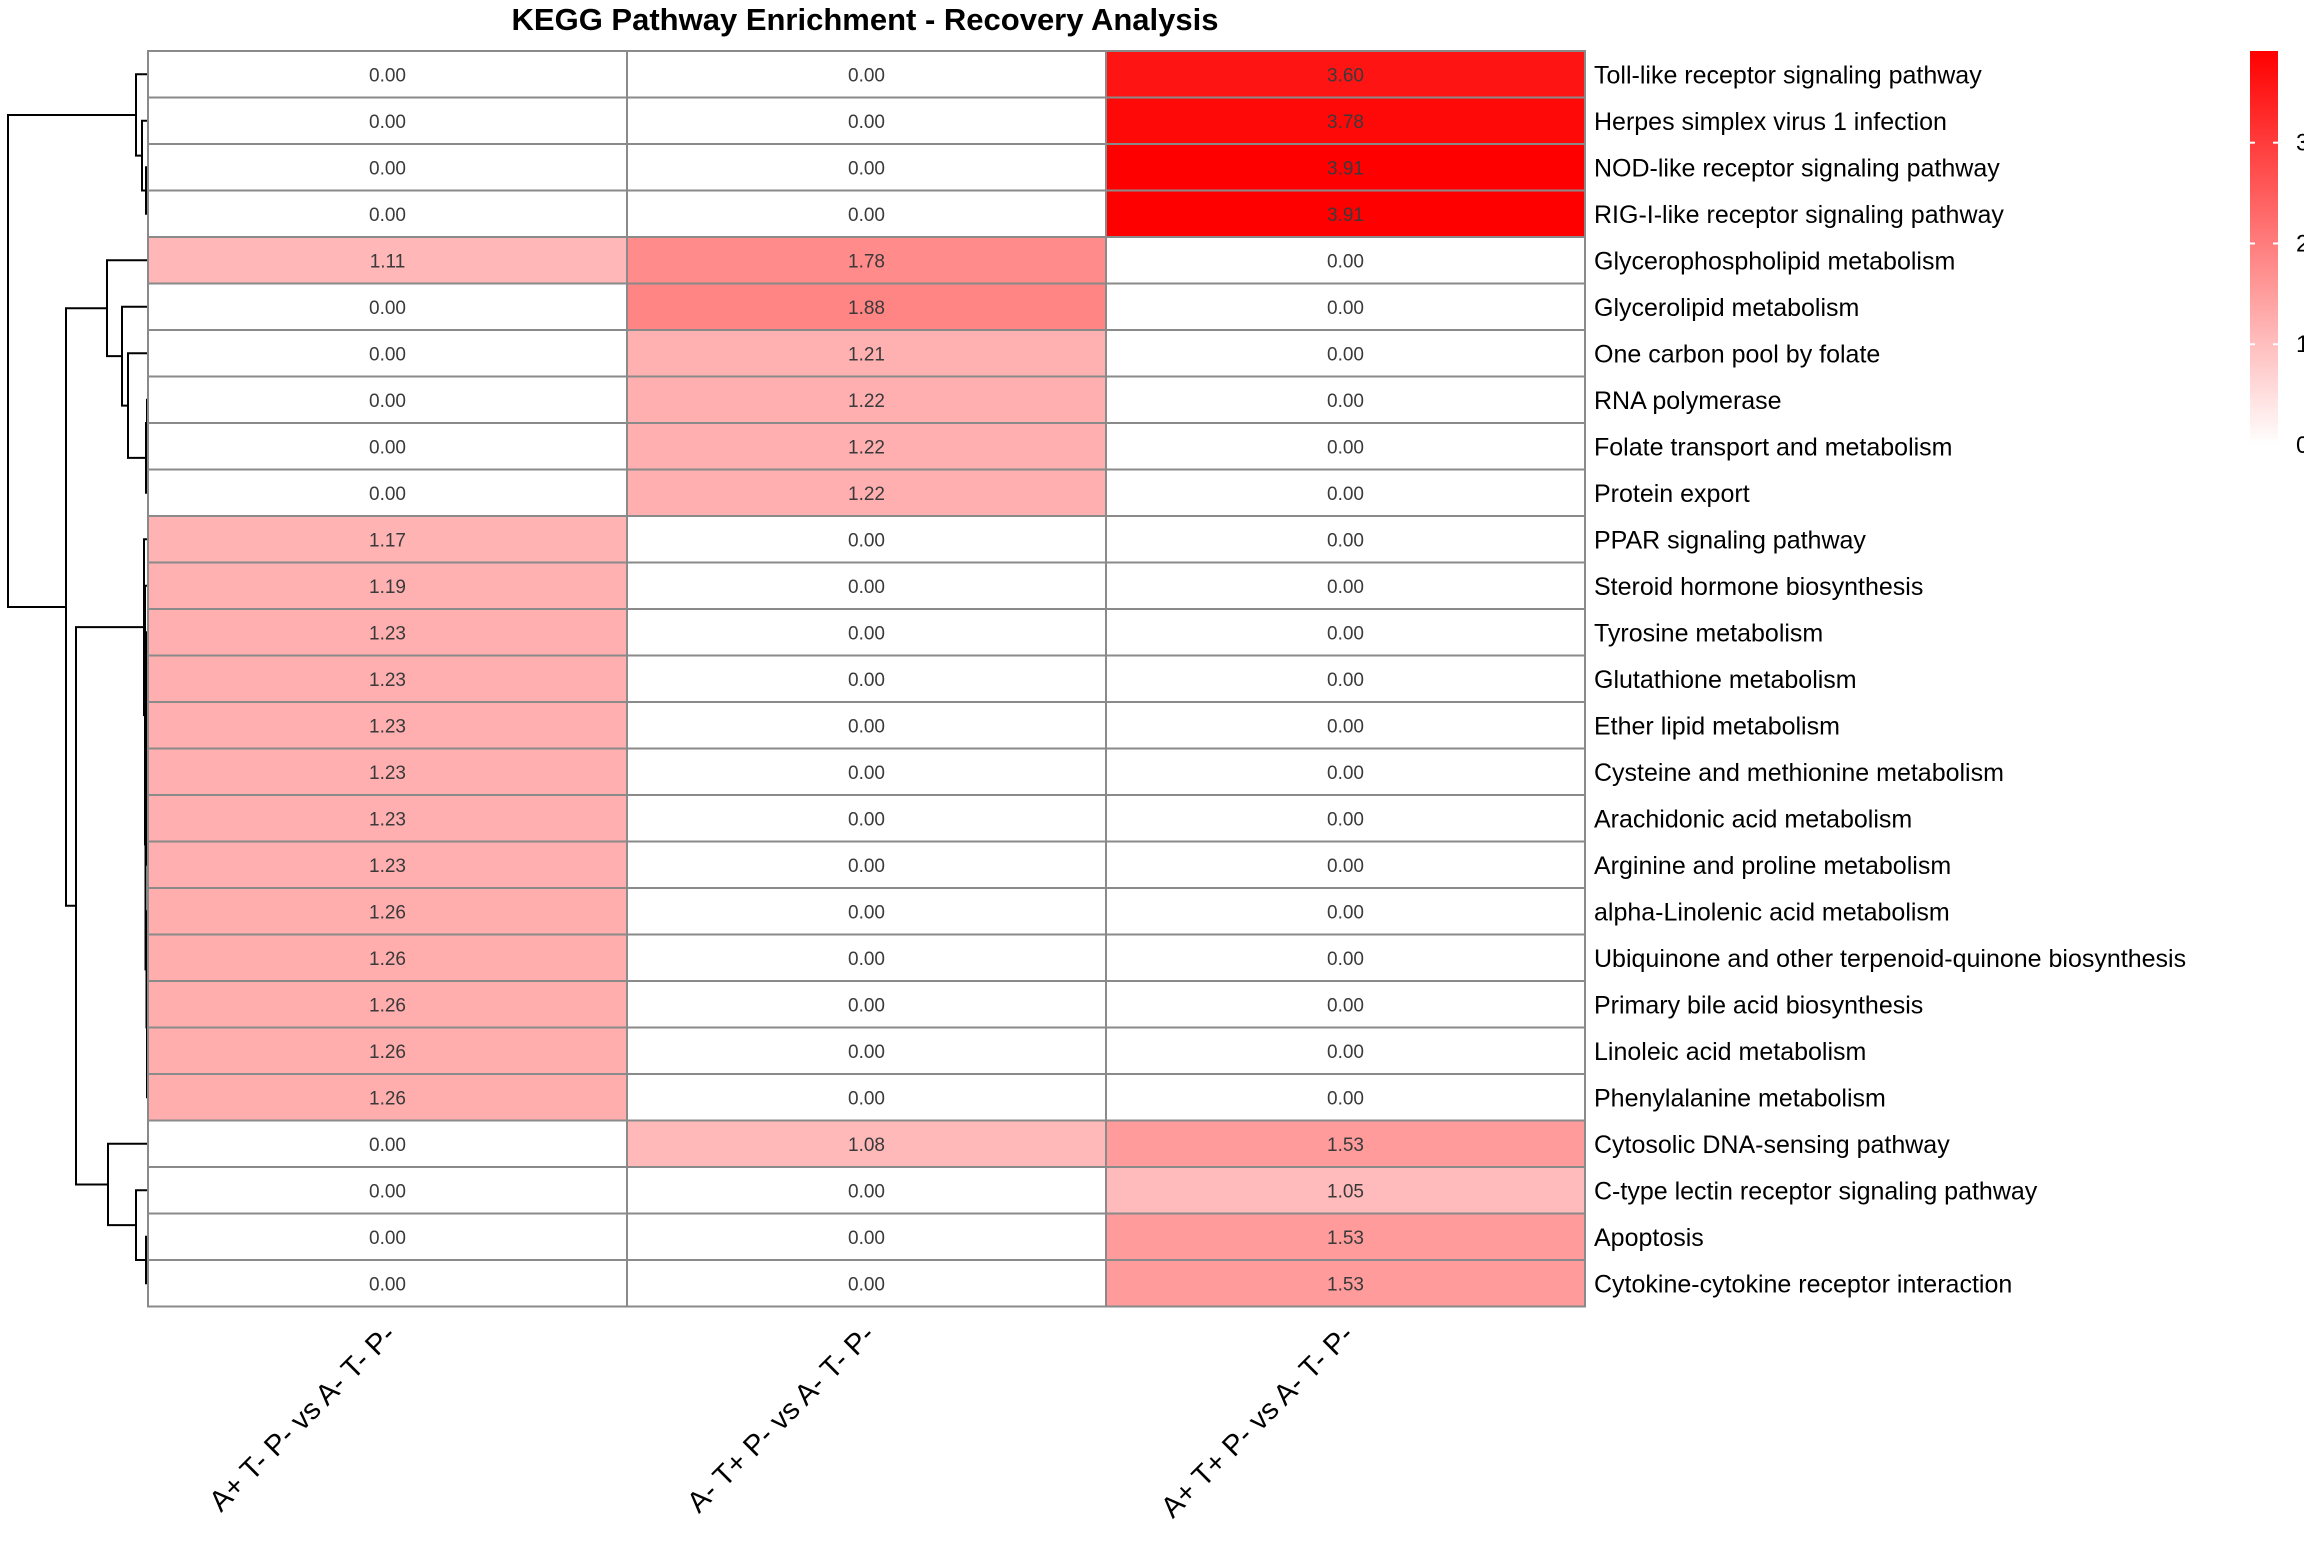 This screenshot has width=2304, height=1541. I want to click on cell-value-label: 1.88, so click(866, 308).